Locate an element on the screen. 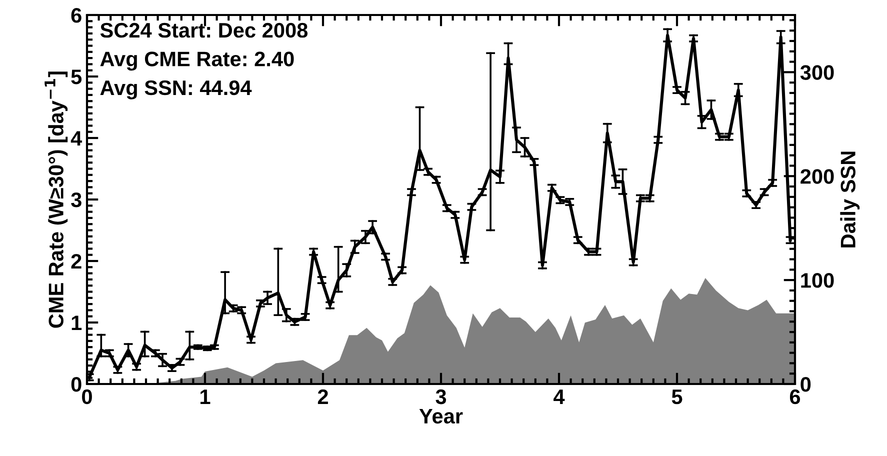  x-tick-label: 0 is located at coordinates (87, 396).